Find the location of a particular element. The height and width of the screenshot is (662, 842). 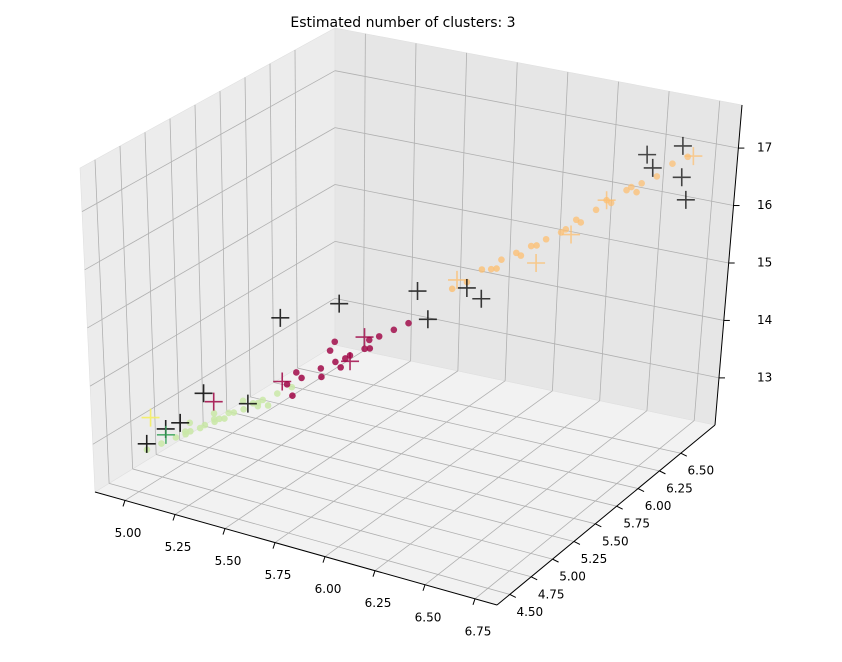

y-tick-label: 6.00 is located at coordinates (658, 506).